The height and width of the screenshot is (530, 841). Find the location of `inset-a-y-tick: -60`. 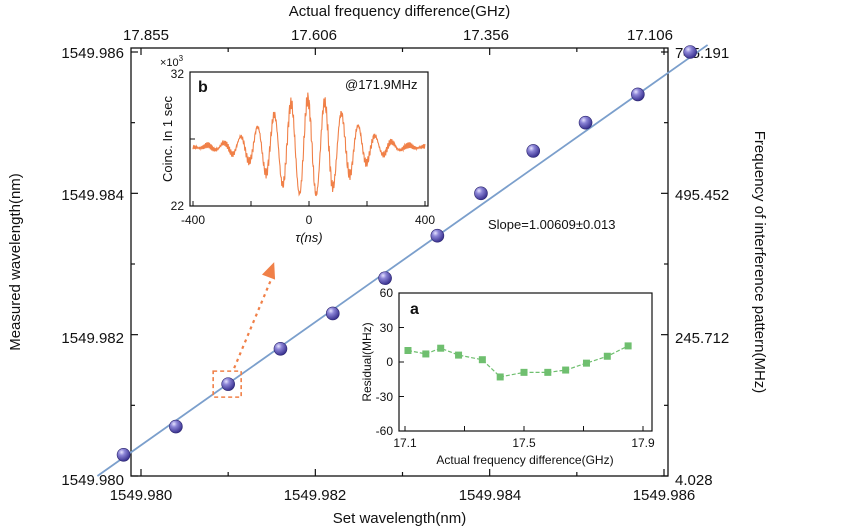

inset-a-y-tick: -60 is located at coordinates (385, 431).